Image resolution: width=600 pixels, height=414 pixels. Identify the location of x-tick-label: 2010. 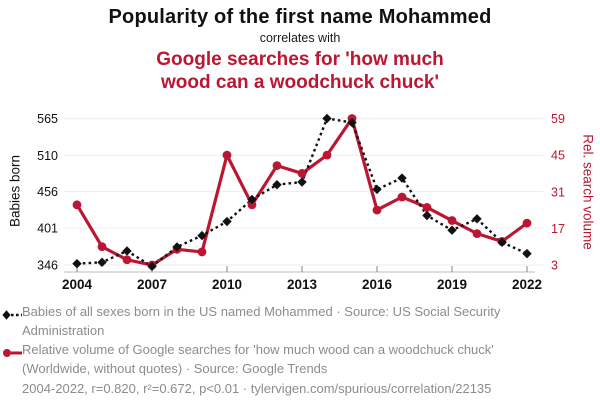
(227, 284).